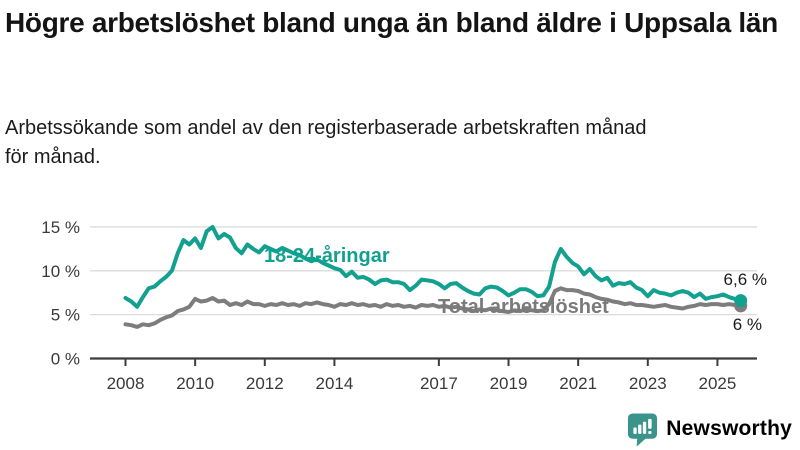  What do you see at coordinates (195, 383) in the screenshot?
I see `x-axis-tick-label: 2010` at bounding box center [195, 383].